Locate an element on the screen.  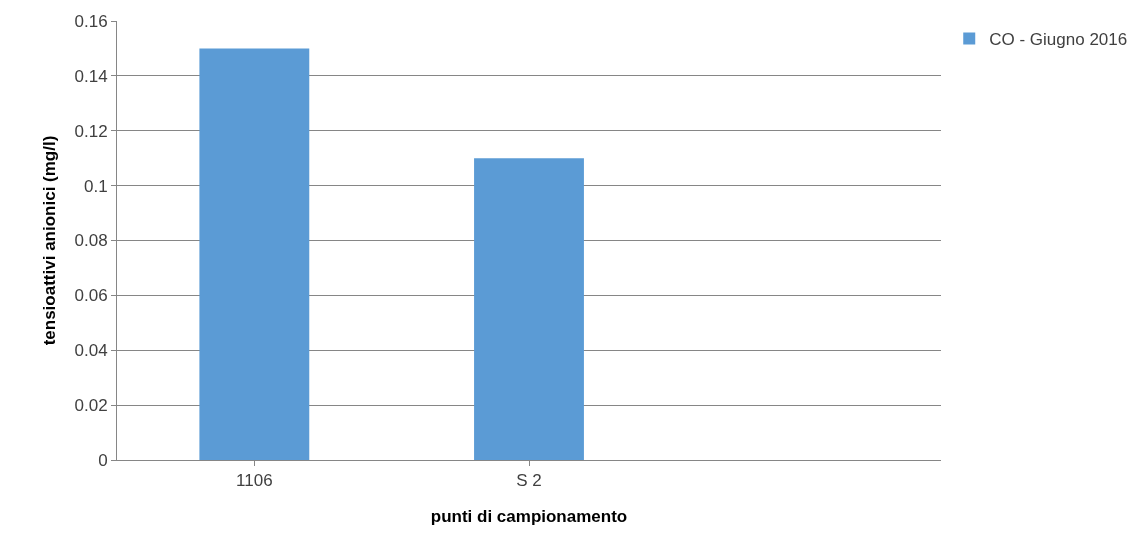
y-tick-label: 0.06 is located at coordinates (91, 296).